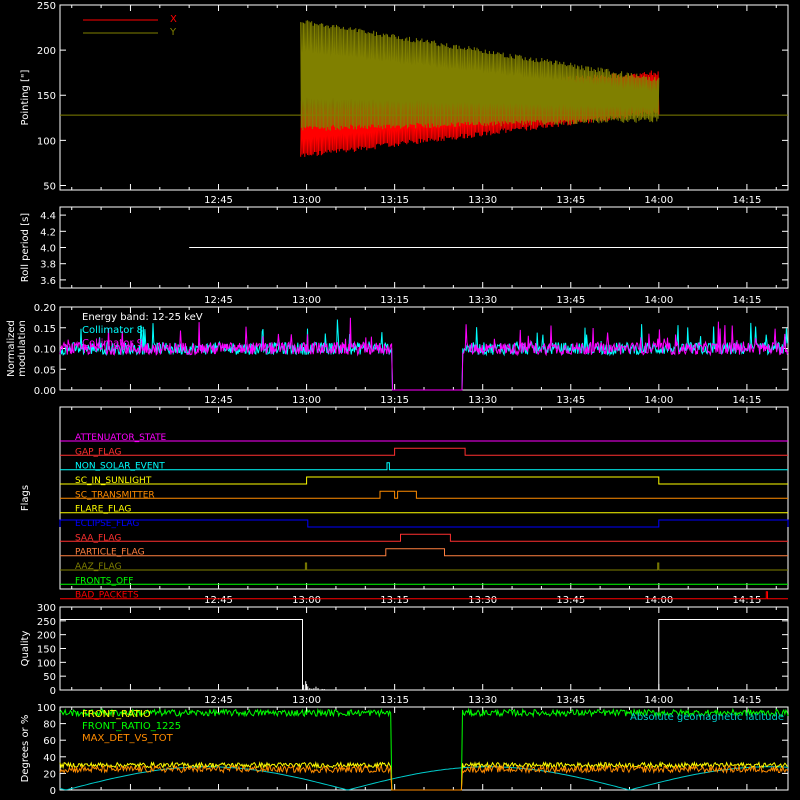 The width and height of the screenshot is (800, 800). I want to click on ratios-front-ratio-series, so click(424, 775).